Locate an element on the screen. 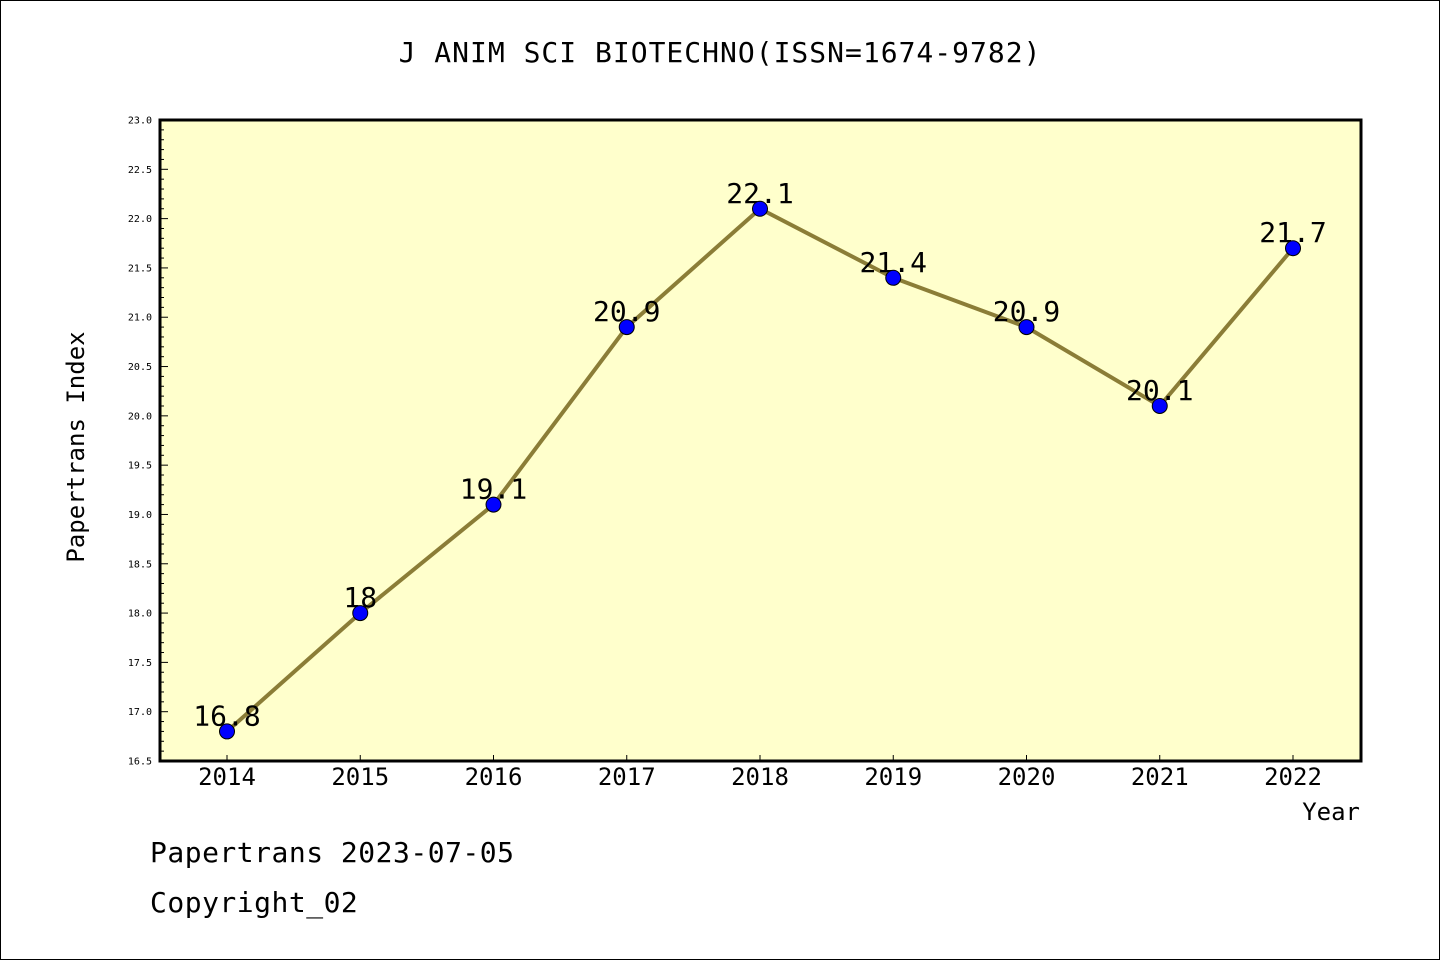 The width and height of the screenshot is (1440, 960). y-axis-title: Papertrans Index is located at coordinates (76, 446).